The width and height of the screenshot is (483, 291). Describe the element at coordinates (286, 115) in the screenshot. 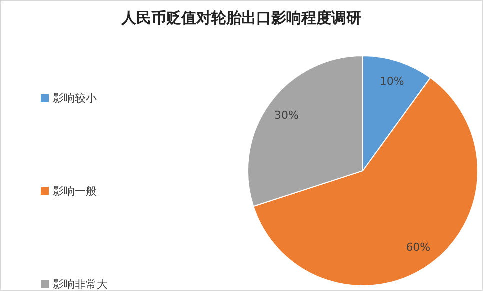

I see `data-label: 30%` at that location.